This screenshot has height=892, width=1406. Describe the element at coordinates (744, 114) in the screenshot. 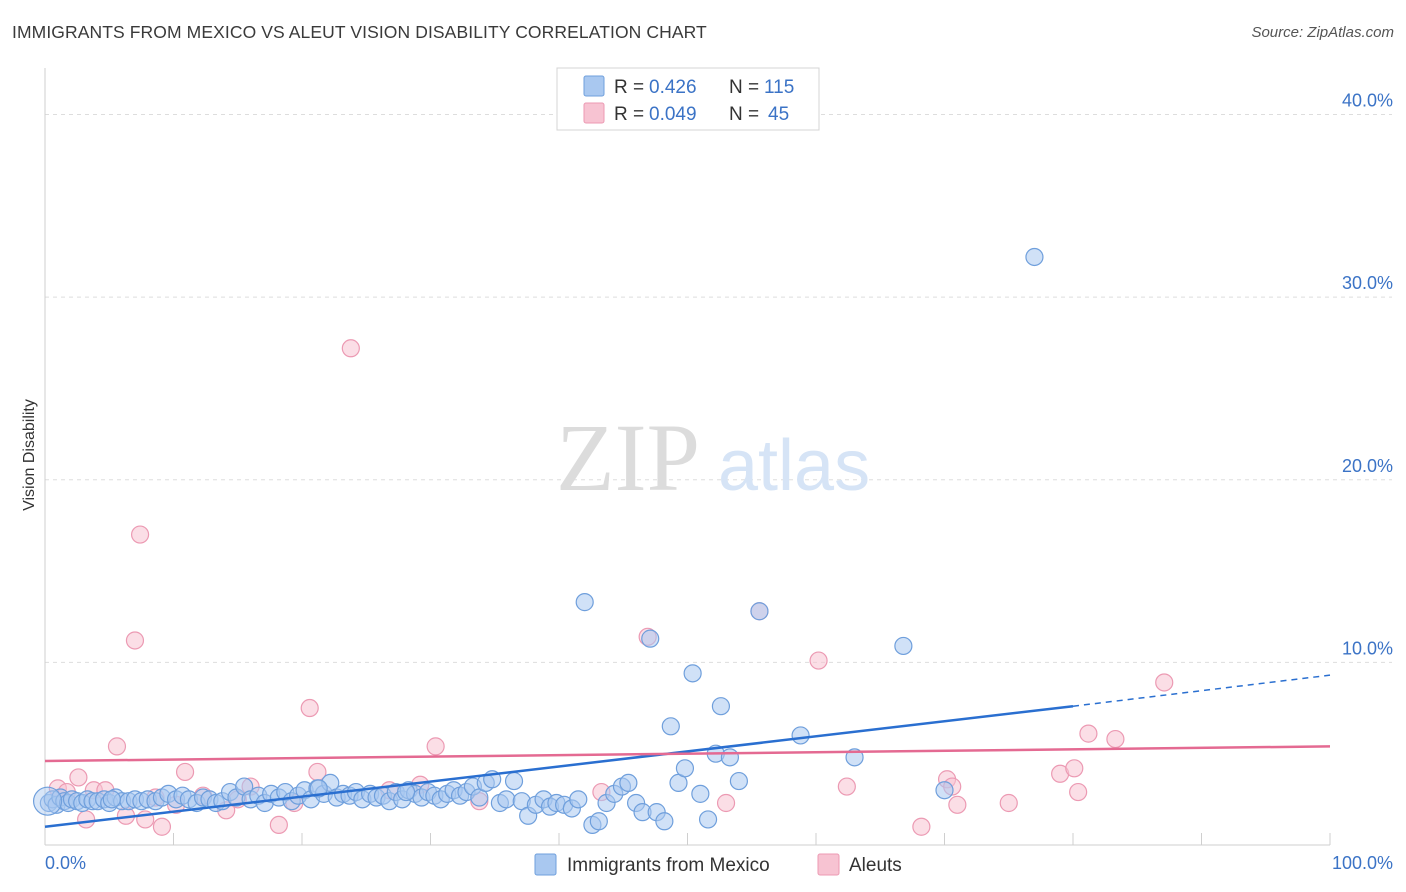

I see `legend-n-label-aleuts: N =` at that location.